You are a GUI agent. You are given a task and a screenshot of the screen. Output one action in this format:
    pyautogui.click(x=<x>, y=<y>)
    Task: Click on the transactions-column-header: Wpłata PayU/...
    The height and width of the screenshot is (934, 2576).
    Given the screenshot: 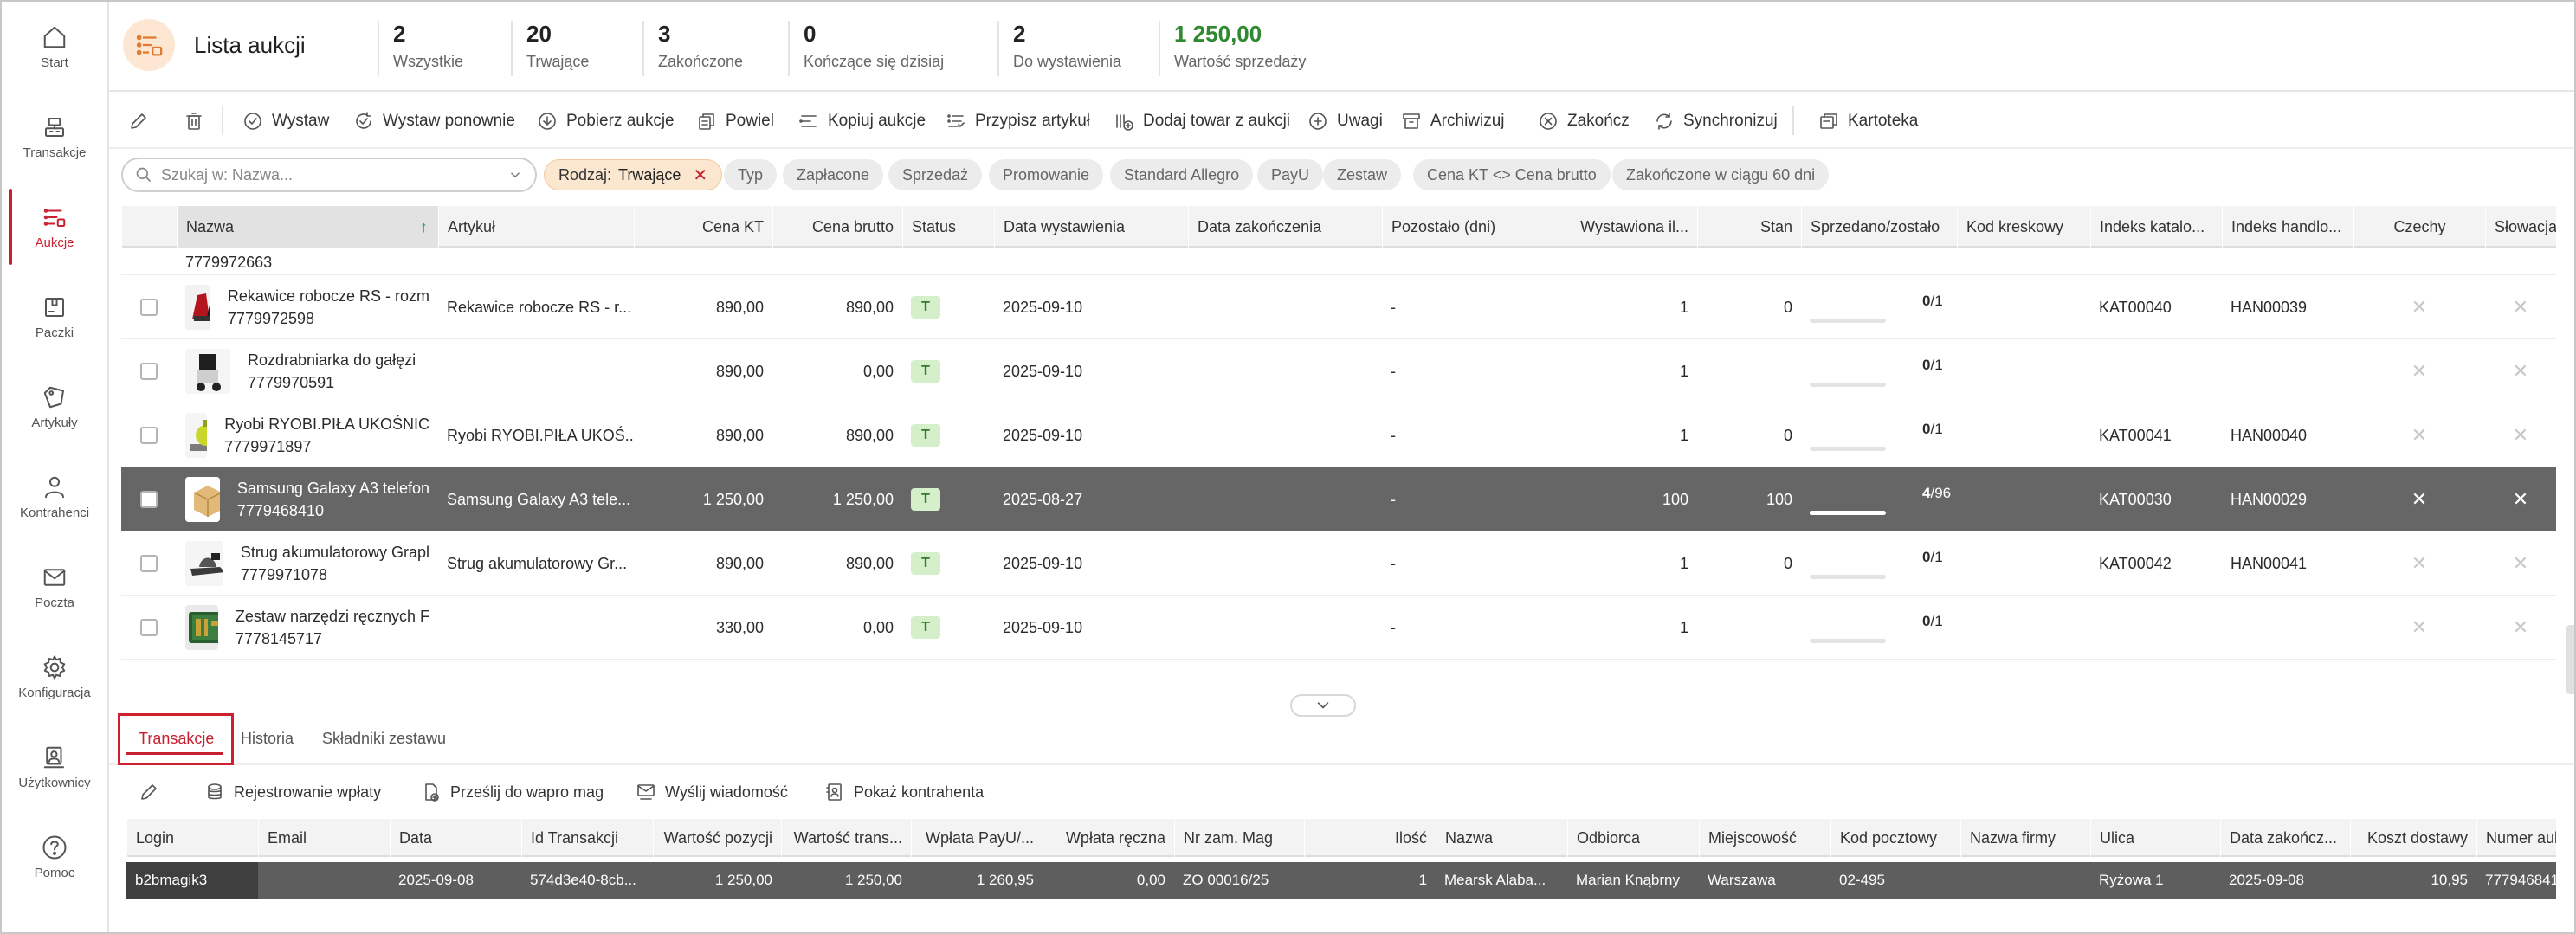 What is the action you would take?
    pyautogui.click(x=977, y=838)
    